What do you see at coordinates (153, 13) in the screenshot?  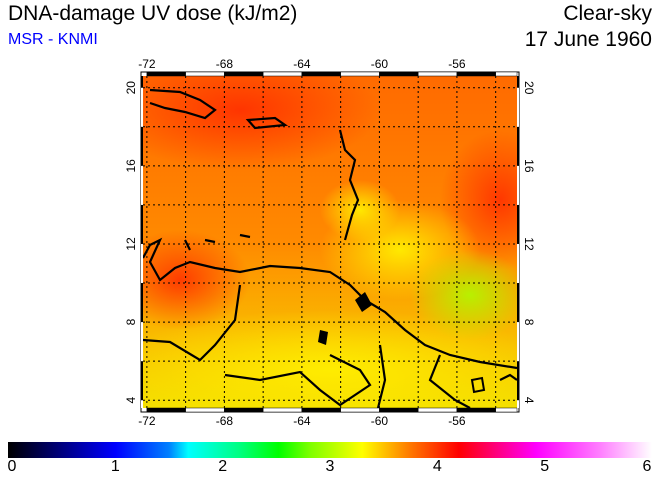 I see `map-title: DNA-damage UV dose (kJ/m2)` at bounding box center [153, 13].